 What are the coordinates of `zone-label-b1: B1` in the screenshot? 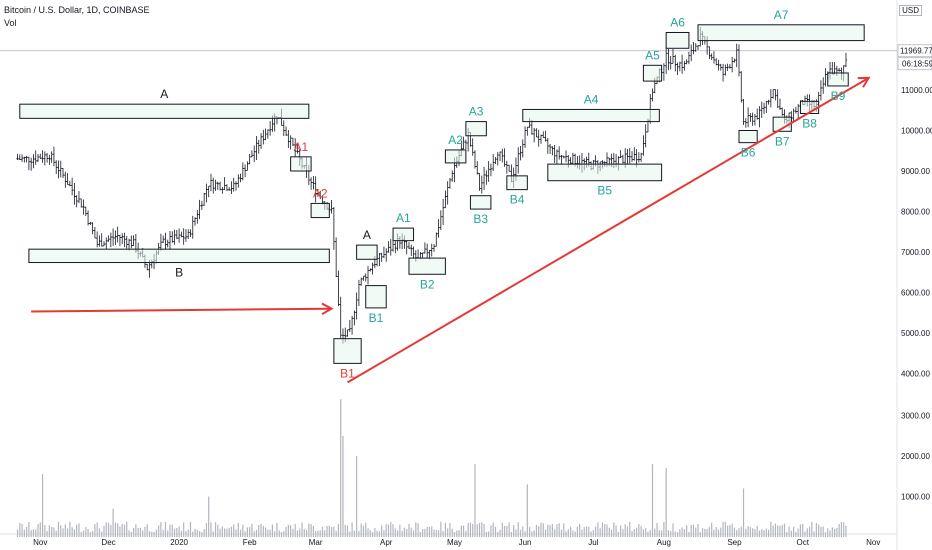 It's located at (376, 318).